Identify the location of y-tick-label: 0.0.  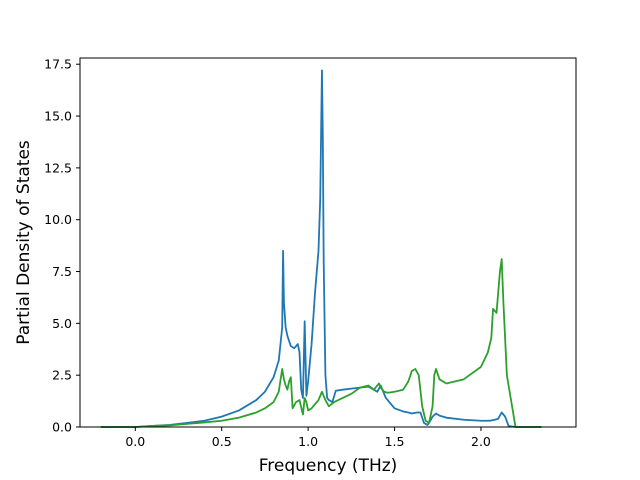
(62, 427).